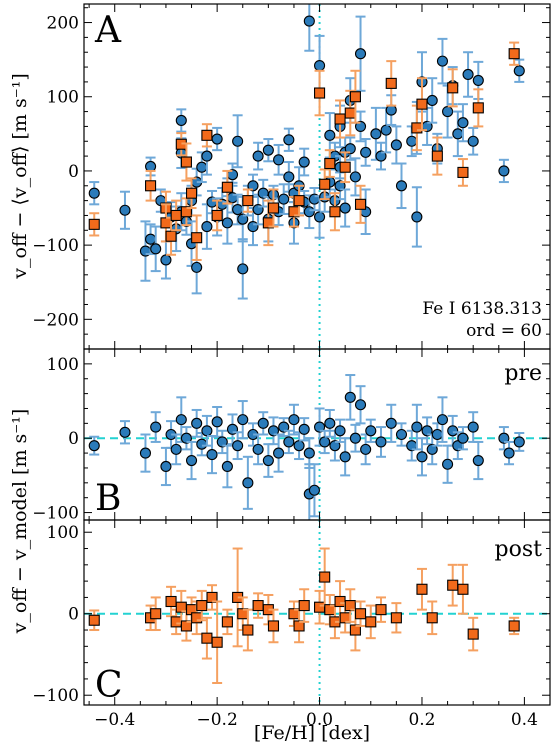  Describe the element at coordinates (217, 720) in the screenshot. I see `x-tick-label: −0.2` at that location.